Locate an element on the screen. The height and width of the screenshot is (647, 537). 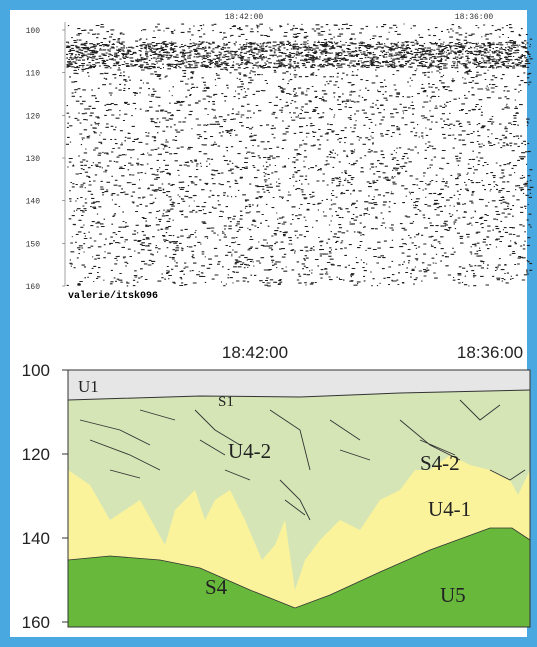
unit-label: U1 is located at coordinates (88, 386).